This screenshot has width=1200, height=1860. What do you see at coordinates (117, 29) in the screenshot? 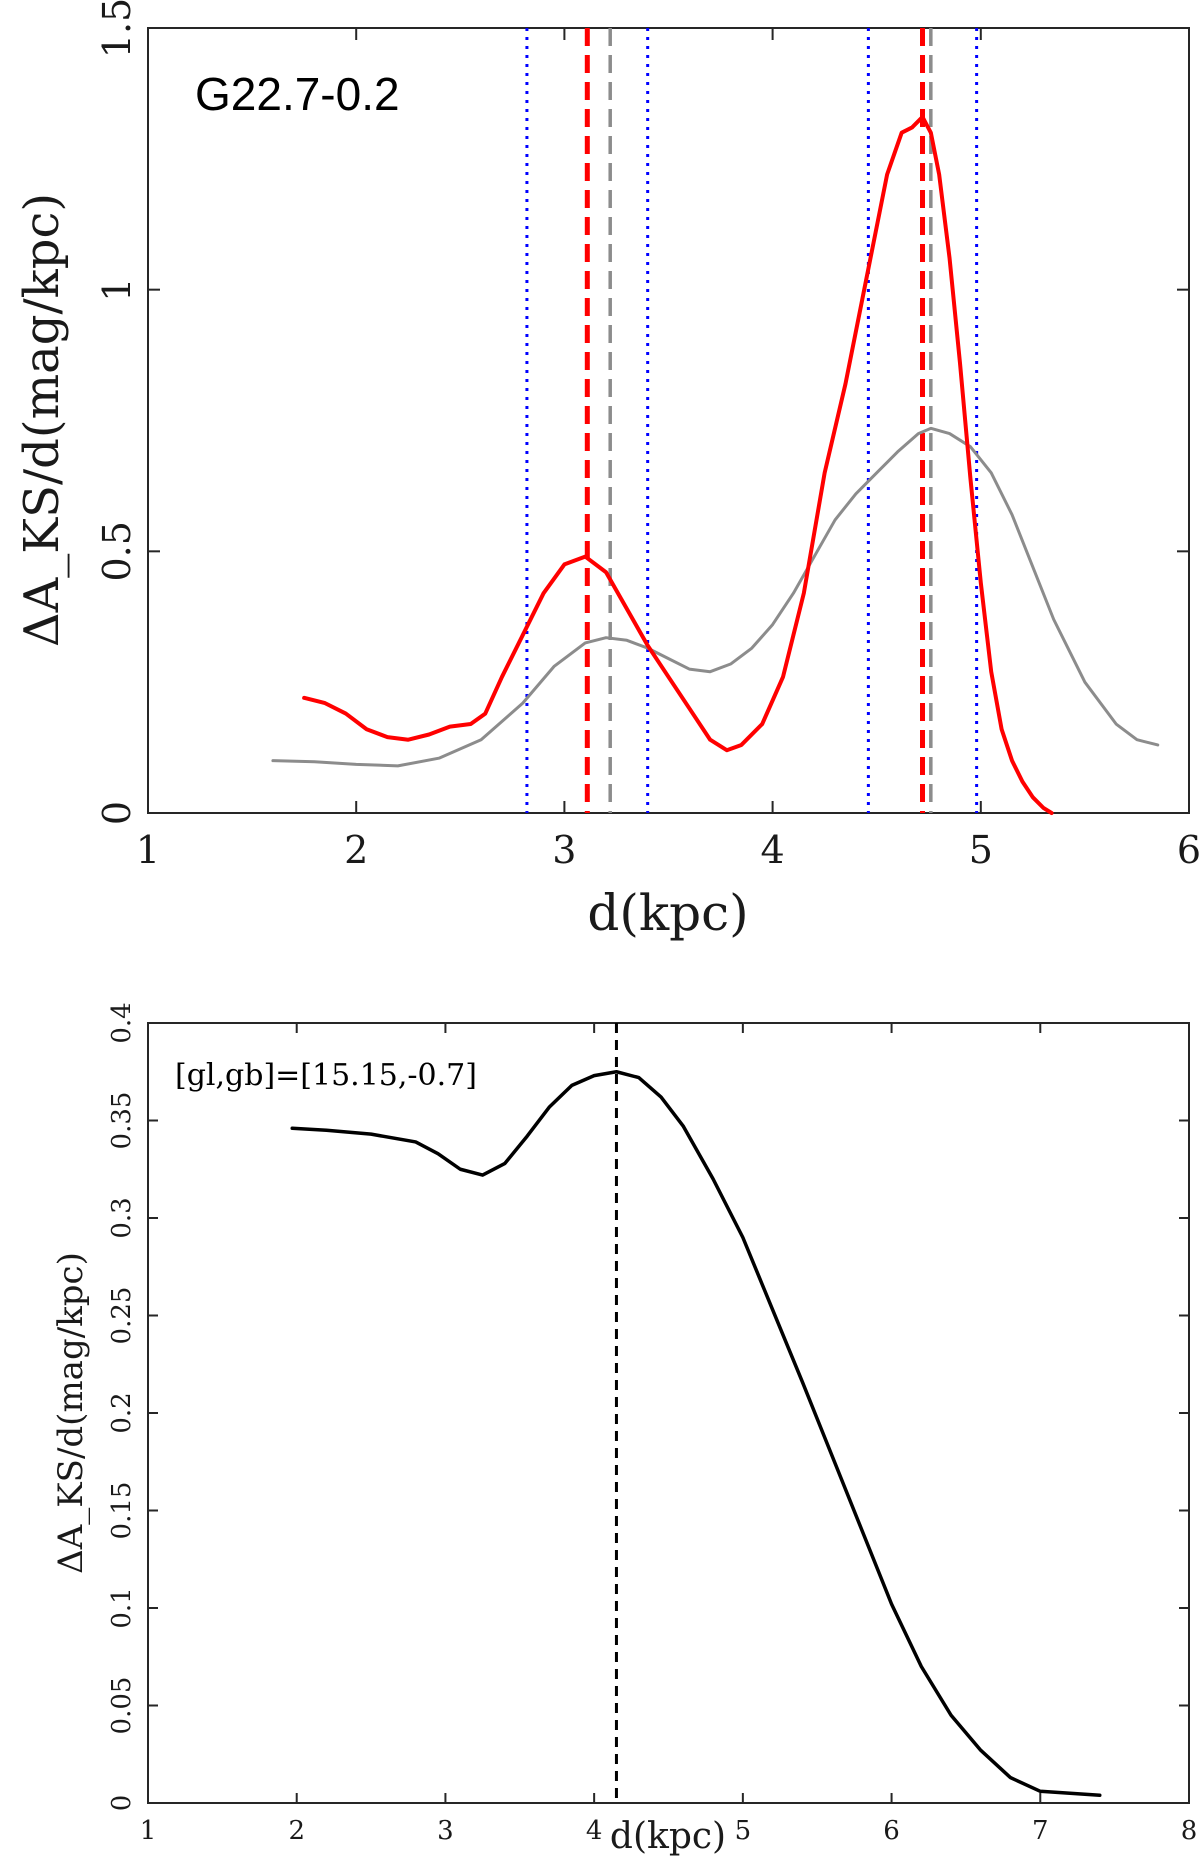
I see `y-tick-label: 1.5` at bounding box center [117, 29].